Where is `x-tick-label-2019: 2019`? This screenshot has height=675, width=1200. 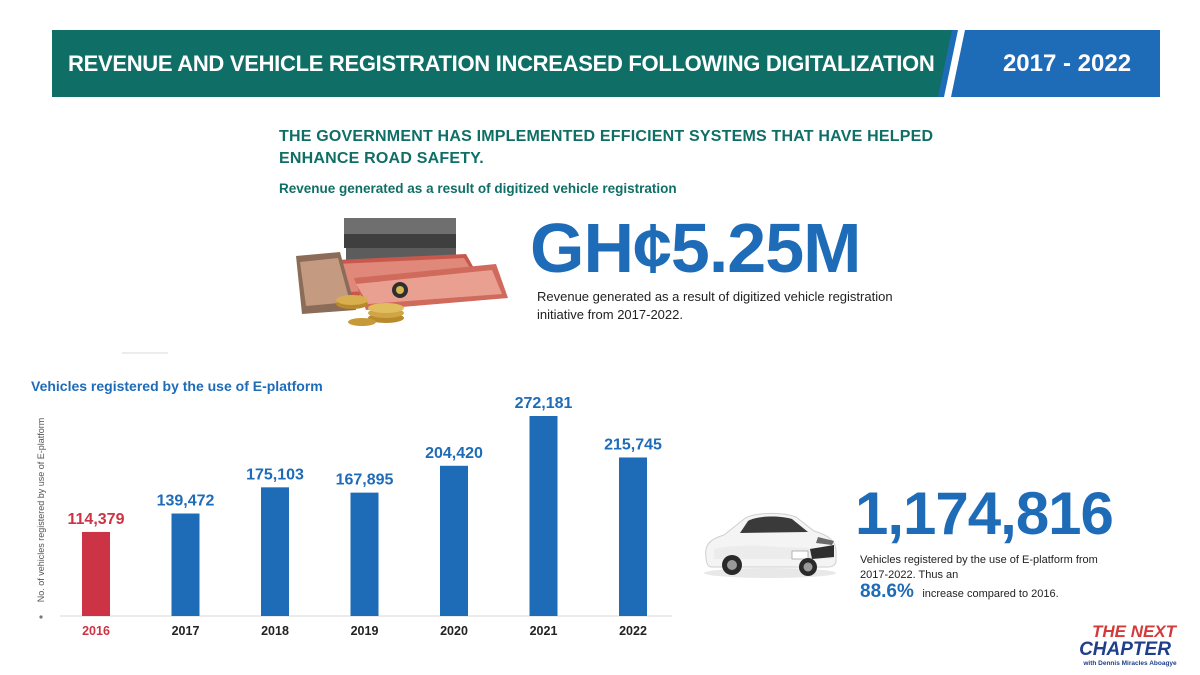 x-tick-label-2019: 2019 is located at coordinates (365, 631).